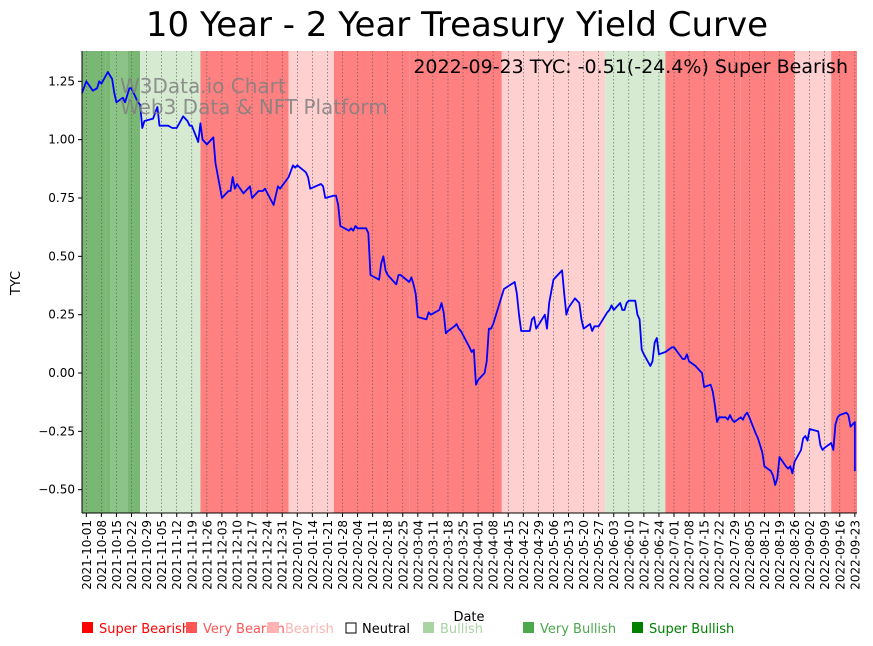 The width and height of the screenshot is (873, 646). I want to click on x-tick-label: 2021-12-17, so click(253, 555).